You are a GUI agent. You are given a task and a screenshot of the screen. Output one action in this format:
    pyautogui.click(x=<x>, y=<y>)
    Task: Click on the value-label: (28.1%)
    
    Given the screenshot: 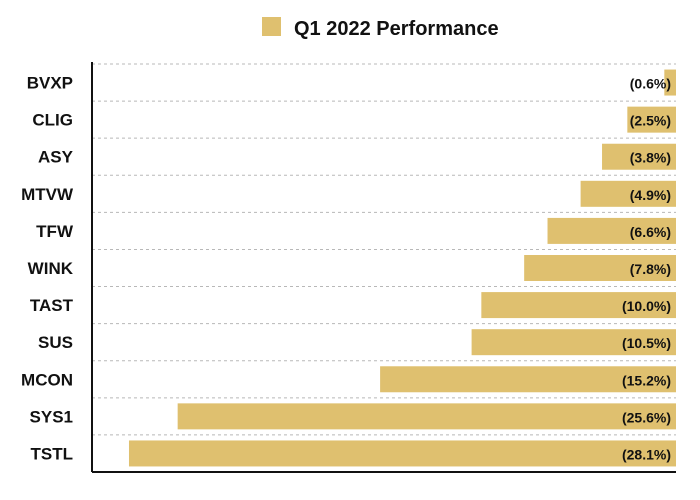 What is the action you would take?
    pyautogui.click(x=646, y=454)
    